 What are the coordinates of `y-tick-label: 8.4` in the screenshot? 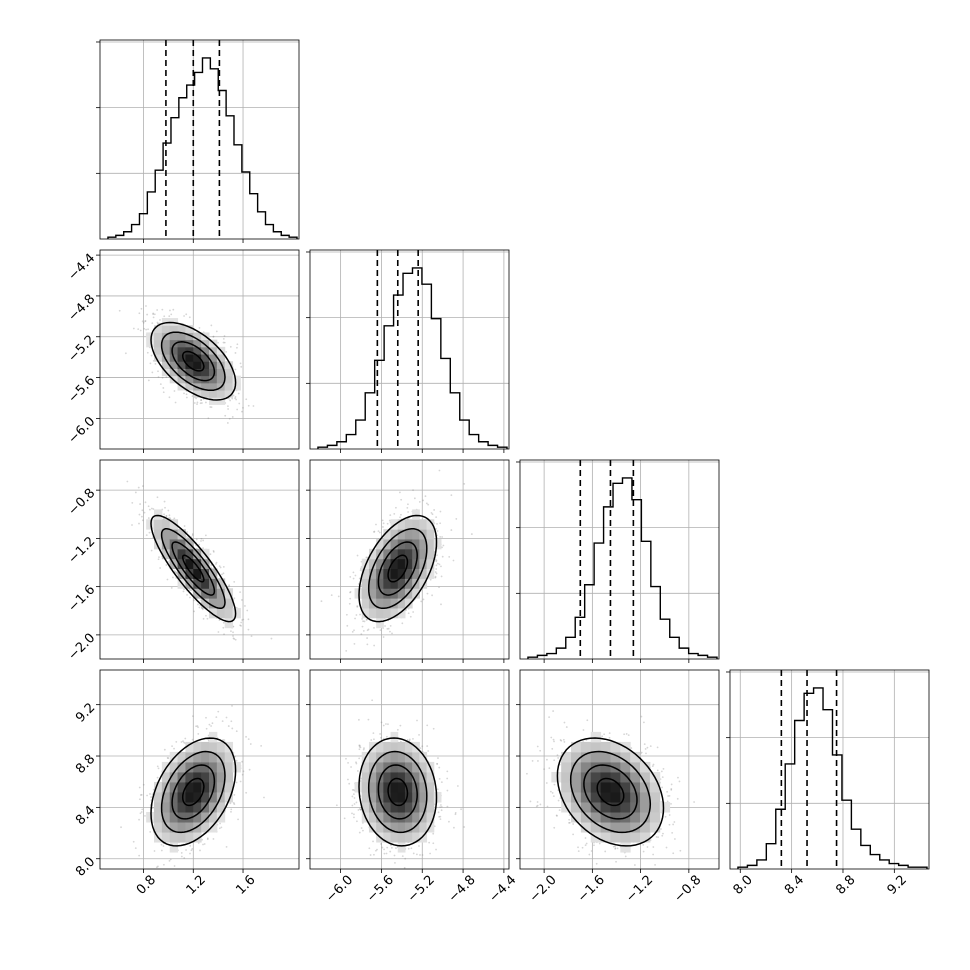 It's located at (85, 815).